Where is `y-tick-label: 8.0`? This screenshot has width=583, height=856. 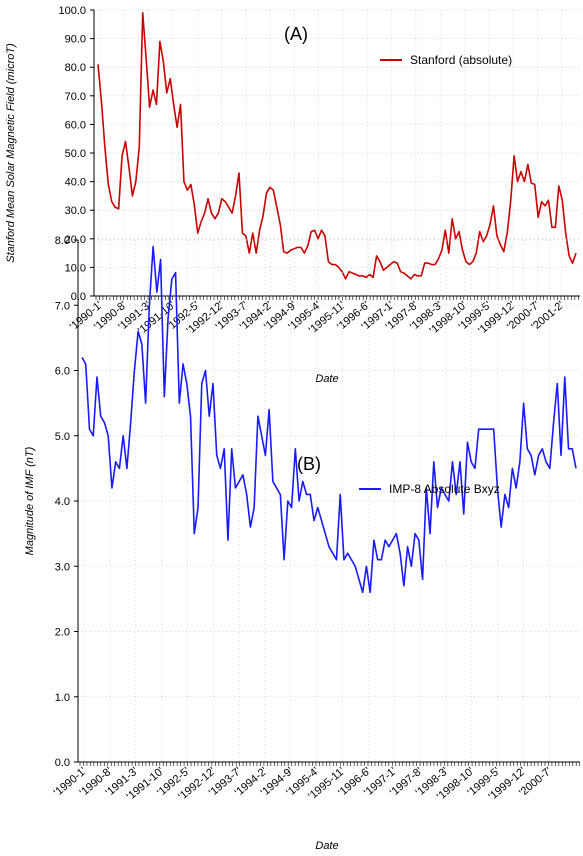 y-tick-label: 8.0 is located at coordinates (62, 241).